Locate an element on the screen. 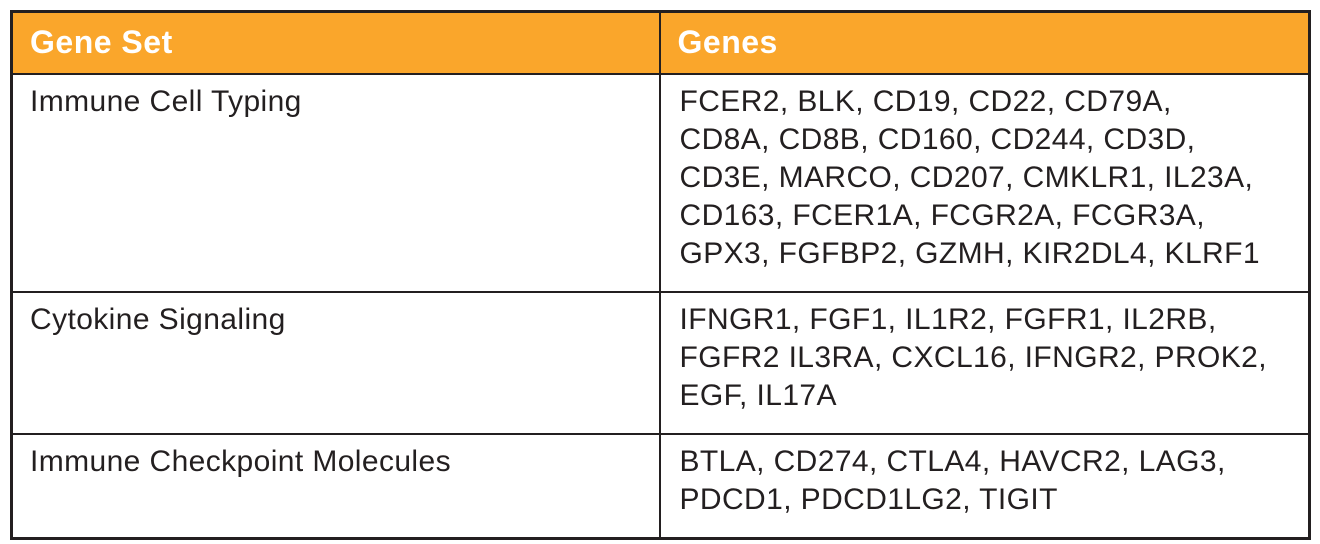 Image resolution: width=1320 pixels, height=544 pixels. column-header-genes: Genes is located at coordinates (984, 42).